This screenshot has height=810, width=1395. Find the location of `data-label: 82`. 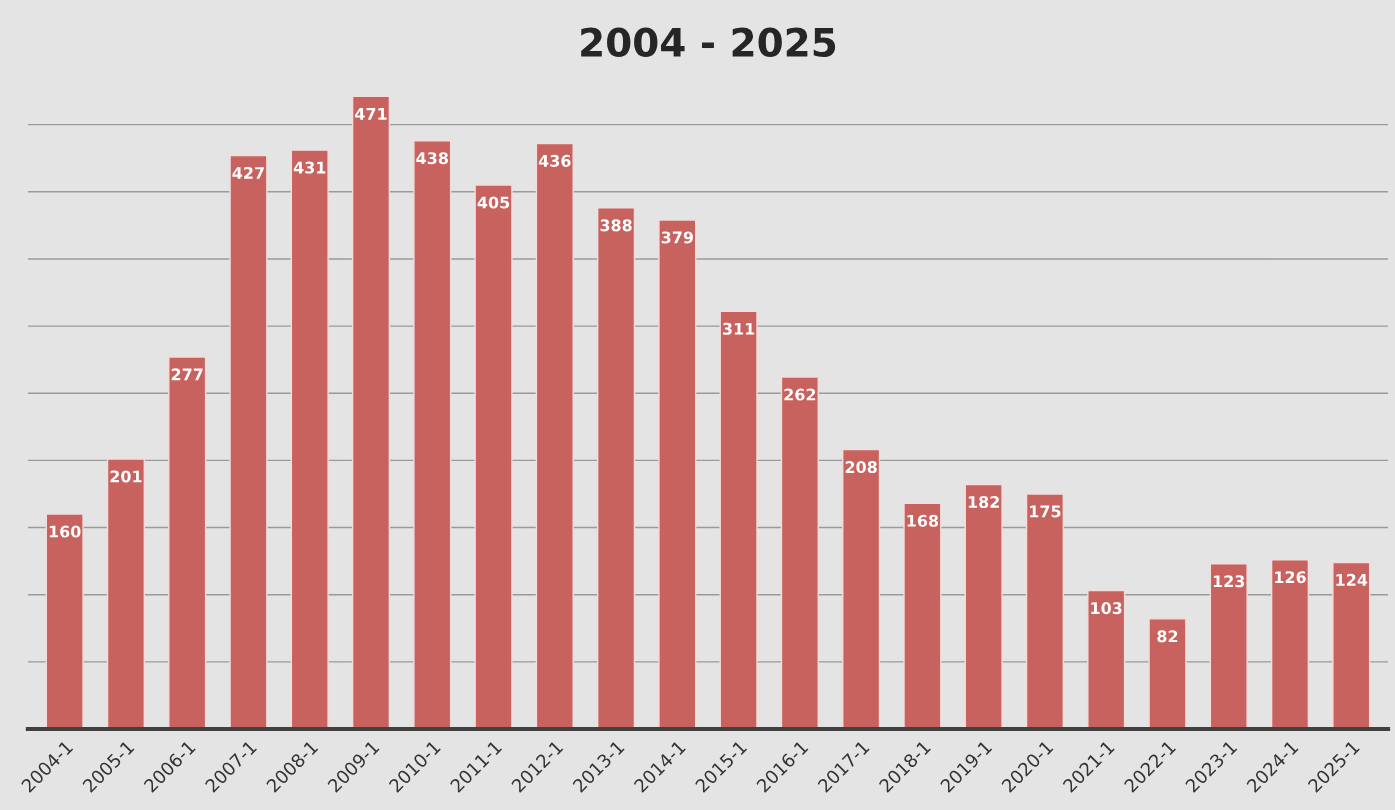

data-label: 82 is located at coordinates (1167, 636).